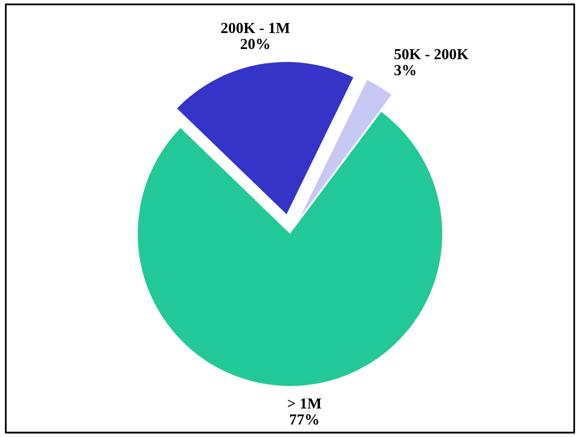 This screenshot has height=437, width=580. I want to click on data-label: 3%, so click(405, 70).